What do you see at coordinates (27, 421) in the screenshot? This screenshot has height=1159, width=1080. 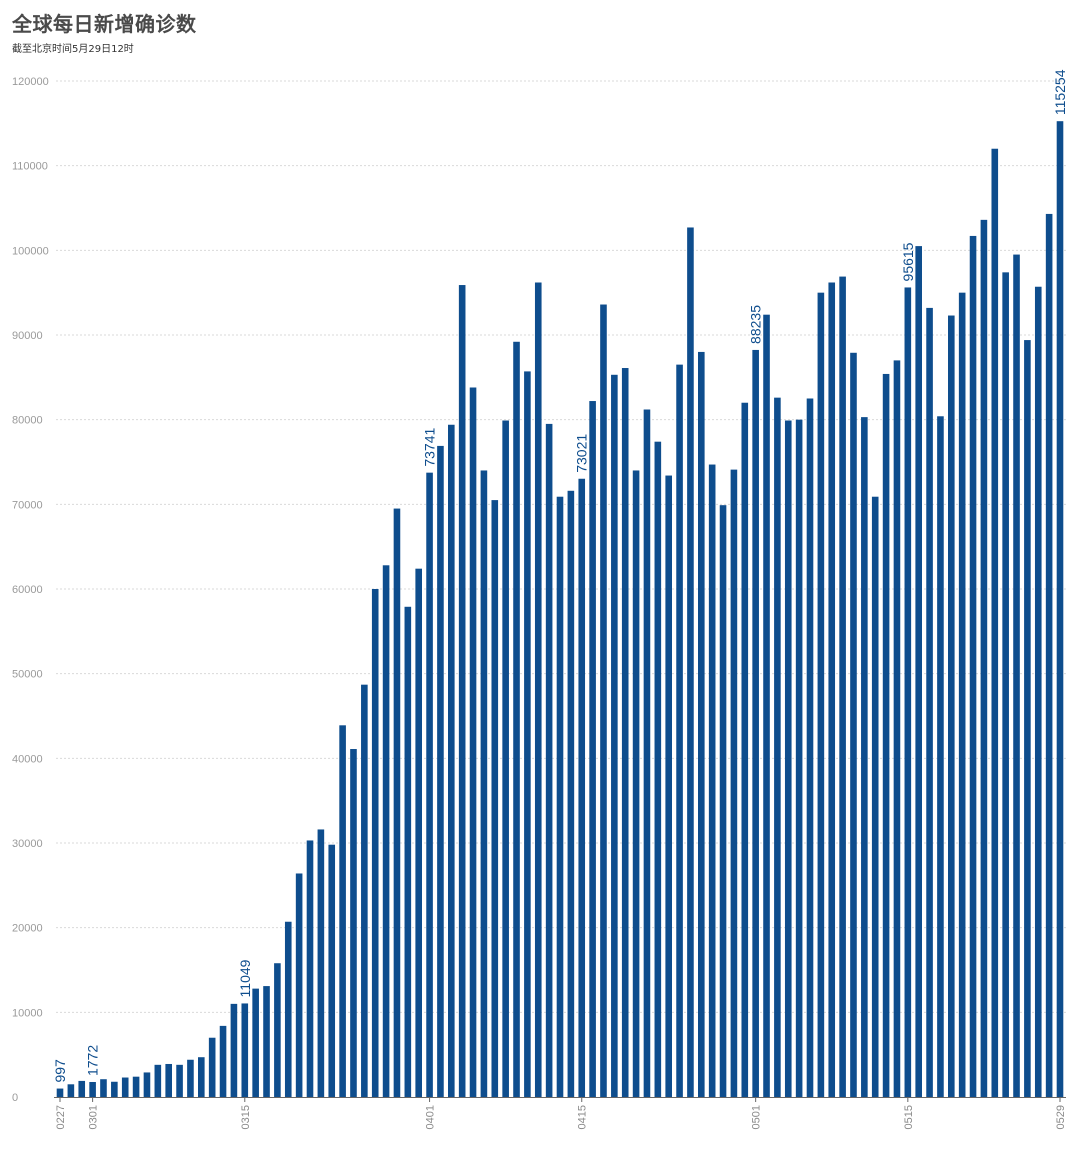 I see `y-tick-label: 80000` at bounding box center [27, 421].